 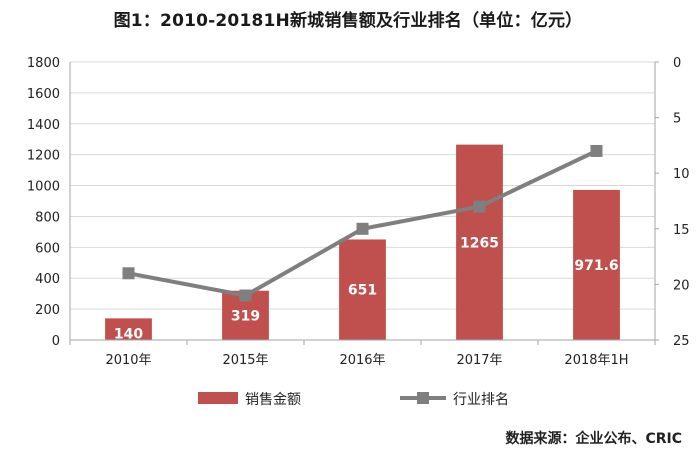 I want to click on bar-data-label: 1265, so click(x=479, y=243).